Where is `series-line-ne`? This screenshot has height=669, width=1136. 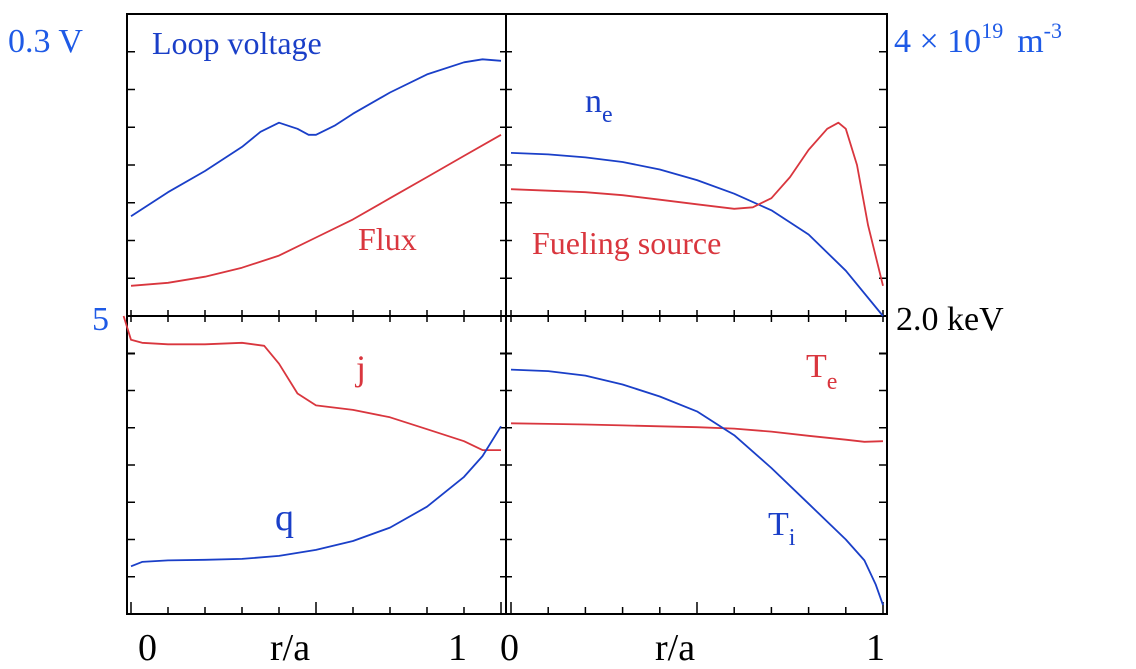
series-line-ne is located at coordinates (697, 234).